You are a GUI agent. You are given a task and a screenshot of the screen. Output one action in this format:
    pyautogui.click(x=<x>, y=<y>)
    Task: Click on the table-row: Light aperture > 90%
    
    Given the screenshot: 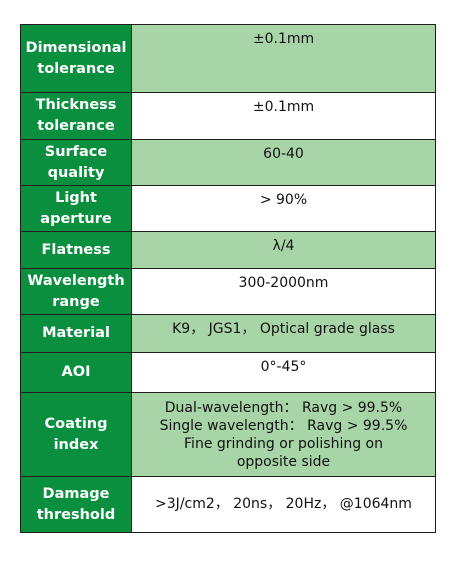 What is the action you would take?
    pyautogui.click(x=228, y=208)
    